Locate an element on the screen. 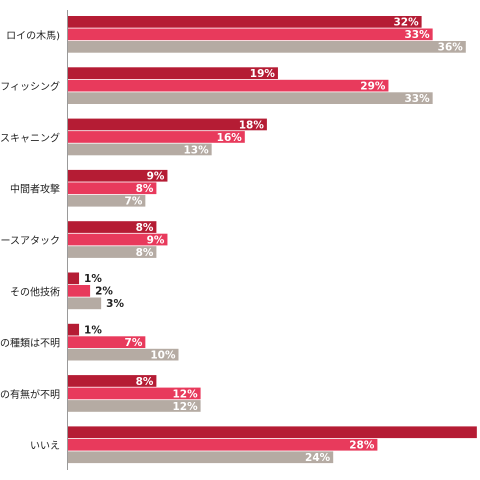 This screenshot has height=480, width=480. value-label: 19% is located at coordinates (263, 74).